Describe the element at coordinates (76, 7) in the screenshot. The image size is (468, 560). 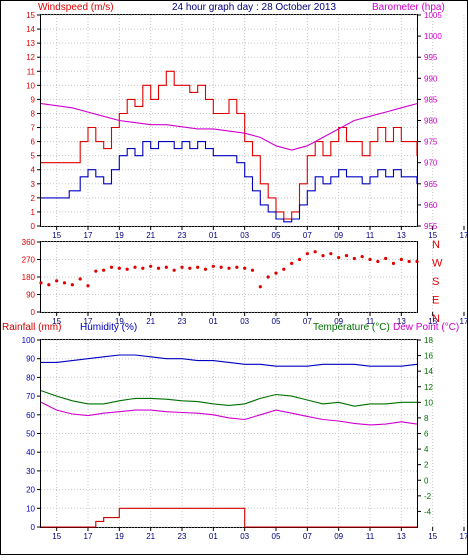
I see `windspeed-title: Windspeed (m/s)` at that location.